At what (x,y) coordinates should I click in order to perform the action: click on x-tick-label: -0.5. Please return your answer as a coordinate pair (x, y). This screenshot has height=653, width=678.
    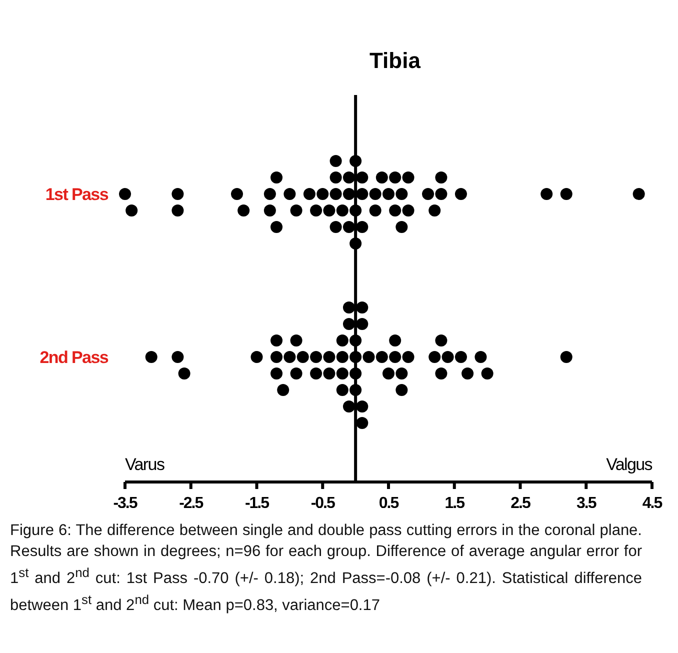
    Looking at the image, I should click on (323, 503).